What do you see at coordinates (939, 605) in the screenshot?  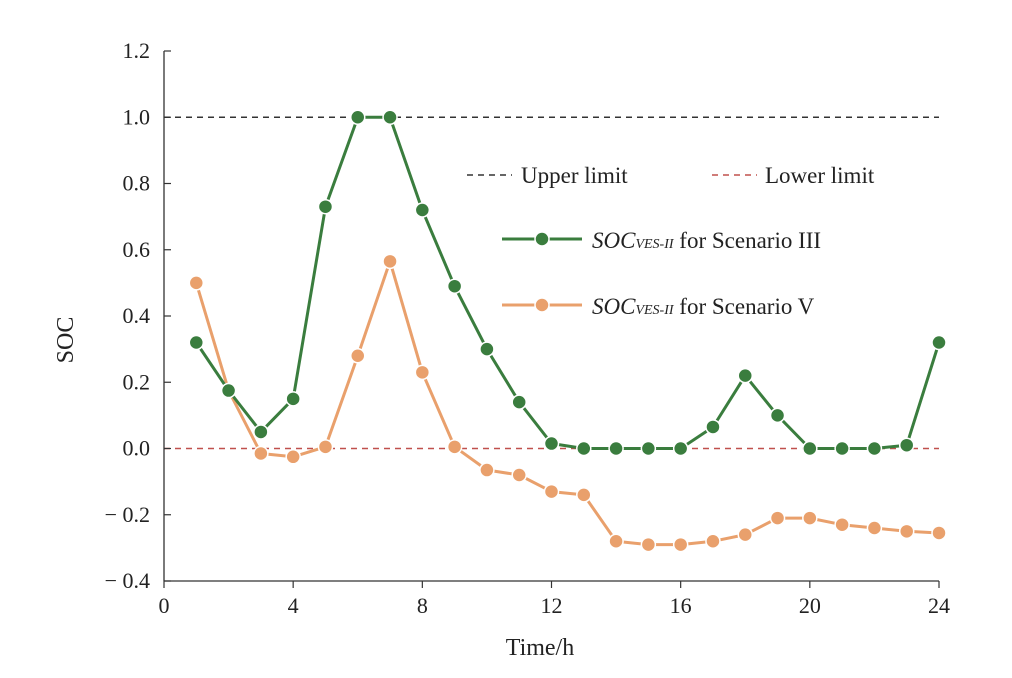 I see `x-tick-label: 24` at bounding box center [939, 605].